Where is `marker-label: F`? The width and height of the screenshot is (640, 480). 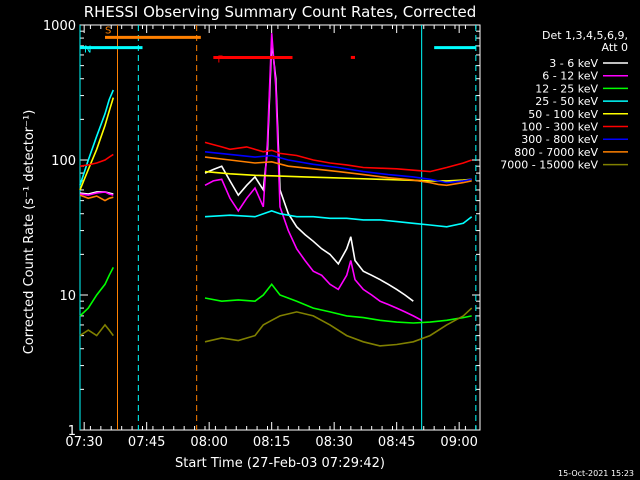 marker-label: F is located at coordinates (220, 59).